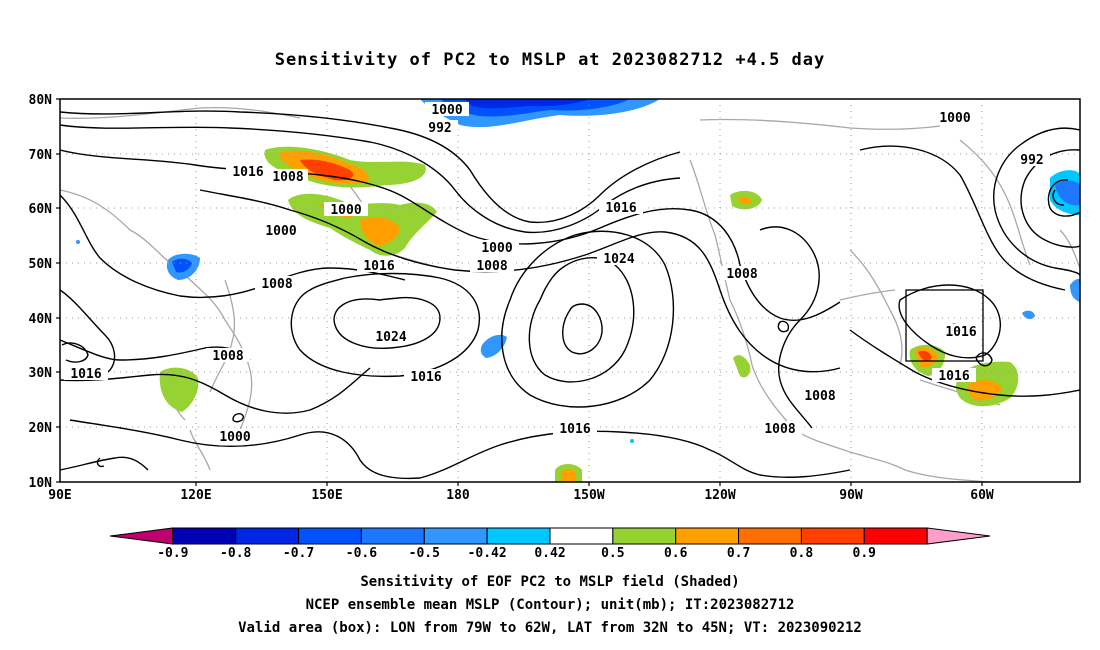  What do you see at coordinates (864, 553) in the screenshot?
I see `colorbar-label: 0.9` at bounding box center [864, 553].